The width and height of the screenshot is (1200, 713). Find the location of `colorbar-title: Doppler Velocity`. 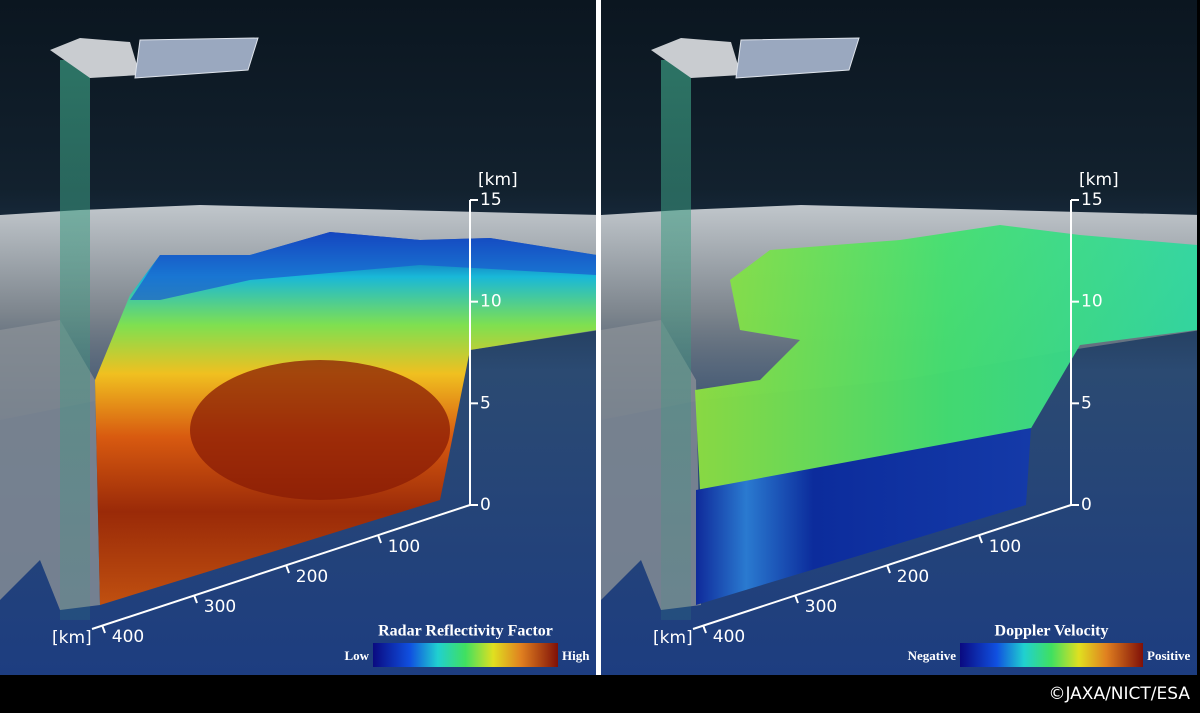

colorbar-title: Doppler Velocity is located at coordinates (1052, 631).